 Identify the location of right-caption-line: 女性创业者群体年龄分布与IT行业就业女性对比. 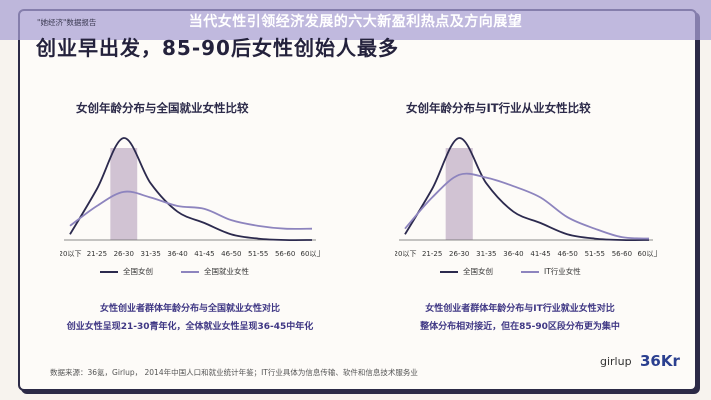
(520, 309).